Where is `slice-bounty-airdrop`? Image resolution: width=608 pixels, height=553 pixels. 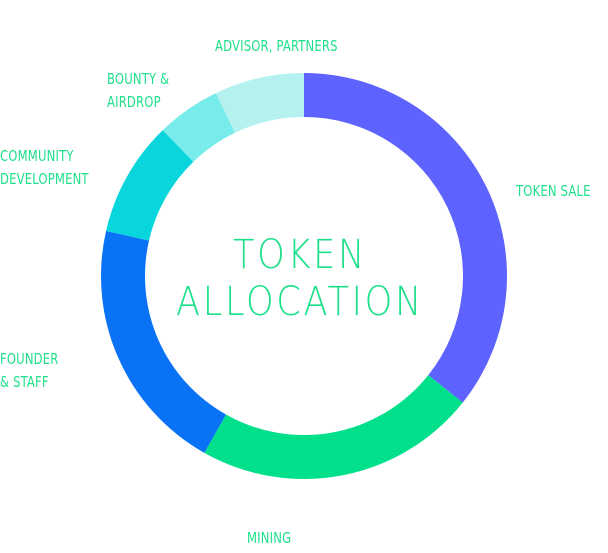 slice-bounty-airdrop is located at coordinates (199, 127).